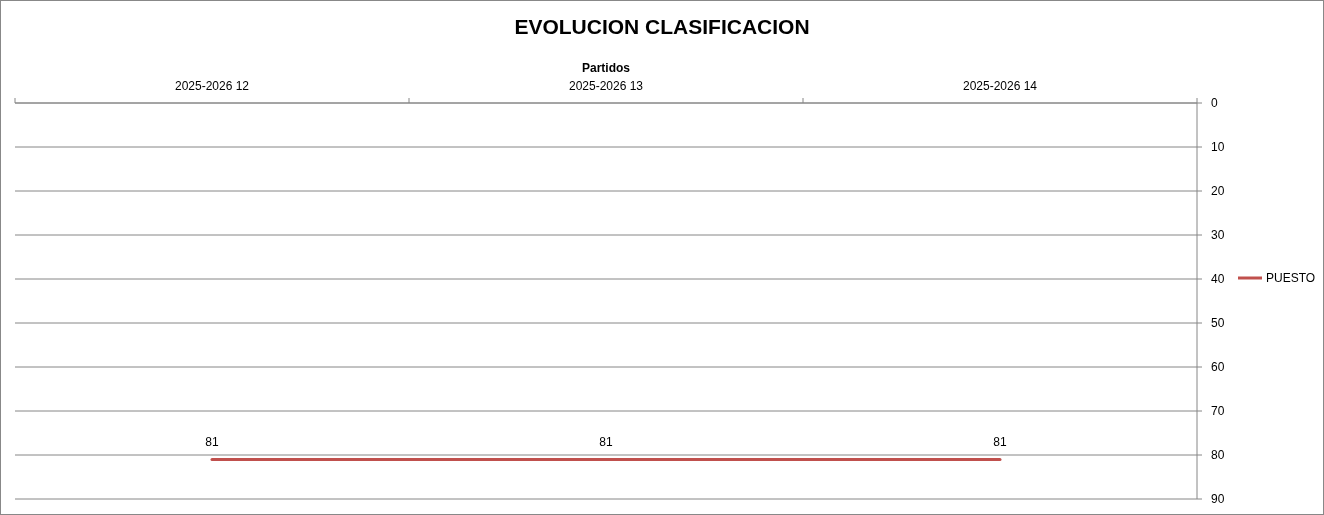  I want to click on y-tick-label: 90, so click(1218, 499).